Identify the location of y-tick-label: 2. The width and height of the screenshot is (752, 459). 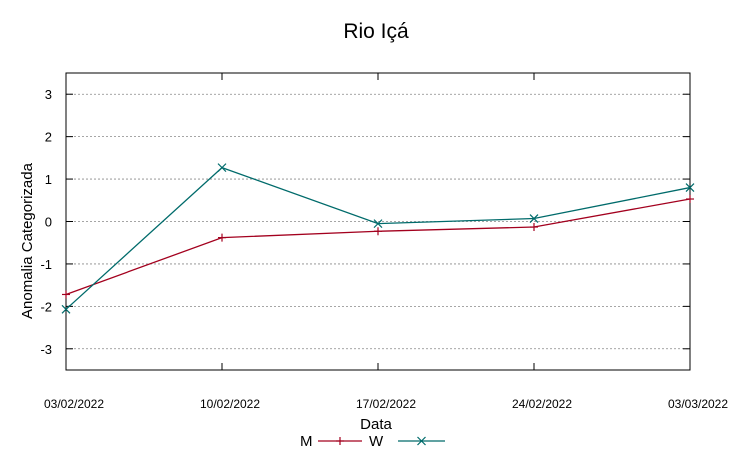
(48, 137).